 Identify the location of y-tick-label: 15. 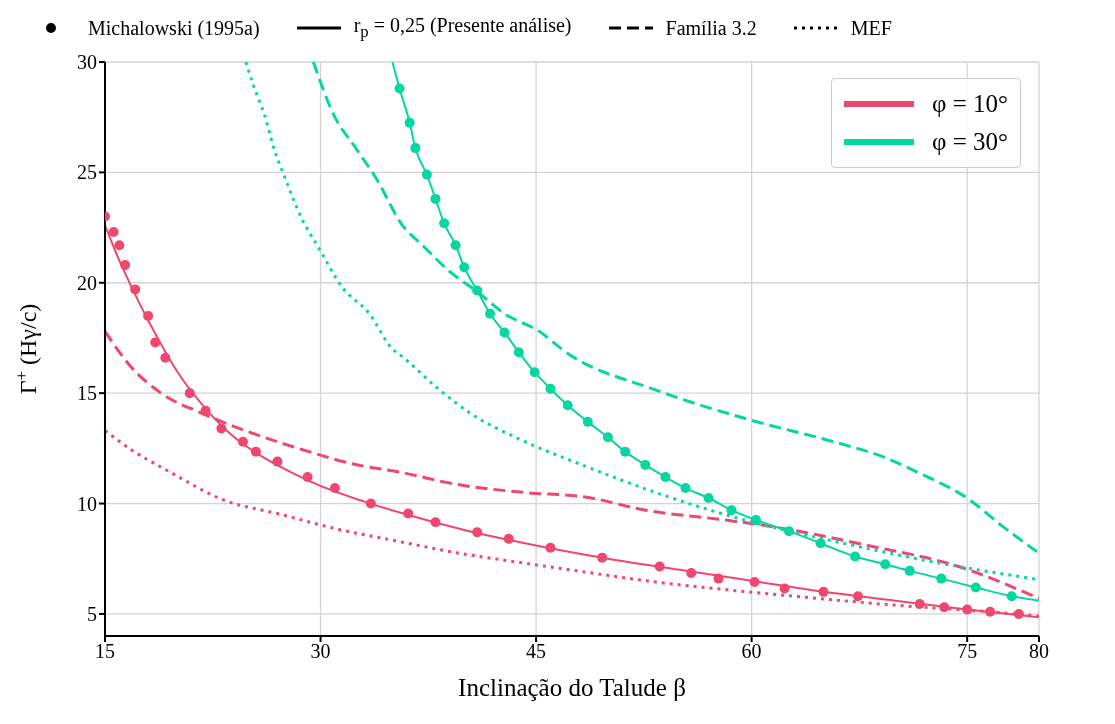
(87, 393).